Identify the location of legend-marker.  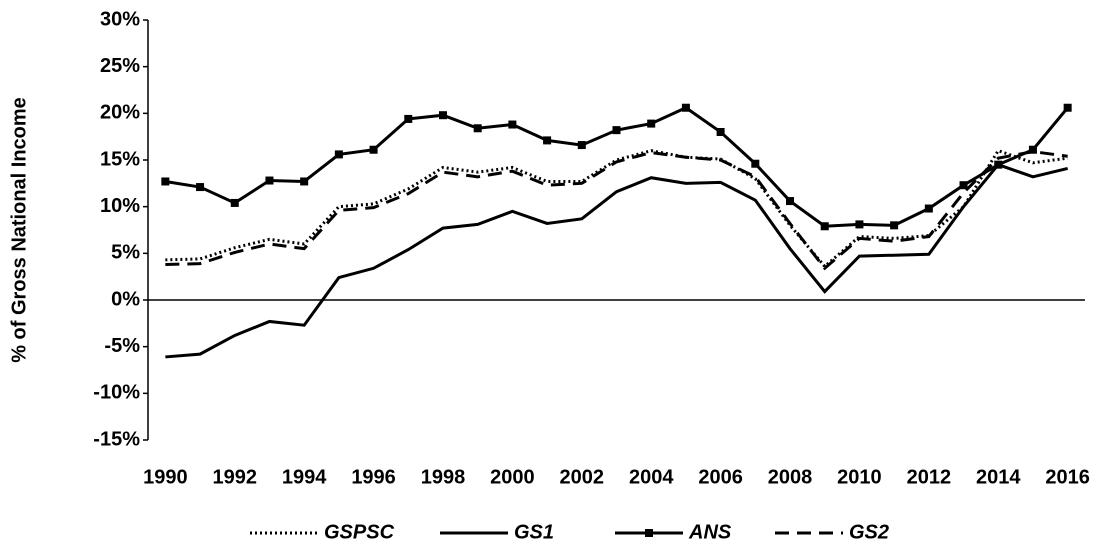
(649, 533).